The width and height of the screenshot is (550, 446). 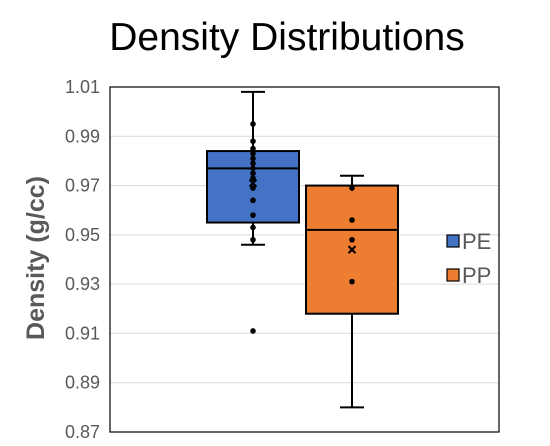 What do you see at coordinates (82, 284) in the screenshot?
I see `y-tick-label: 0.93` at bounding box center [82, 284].